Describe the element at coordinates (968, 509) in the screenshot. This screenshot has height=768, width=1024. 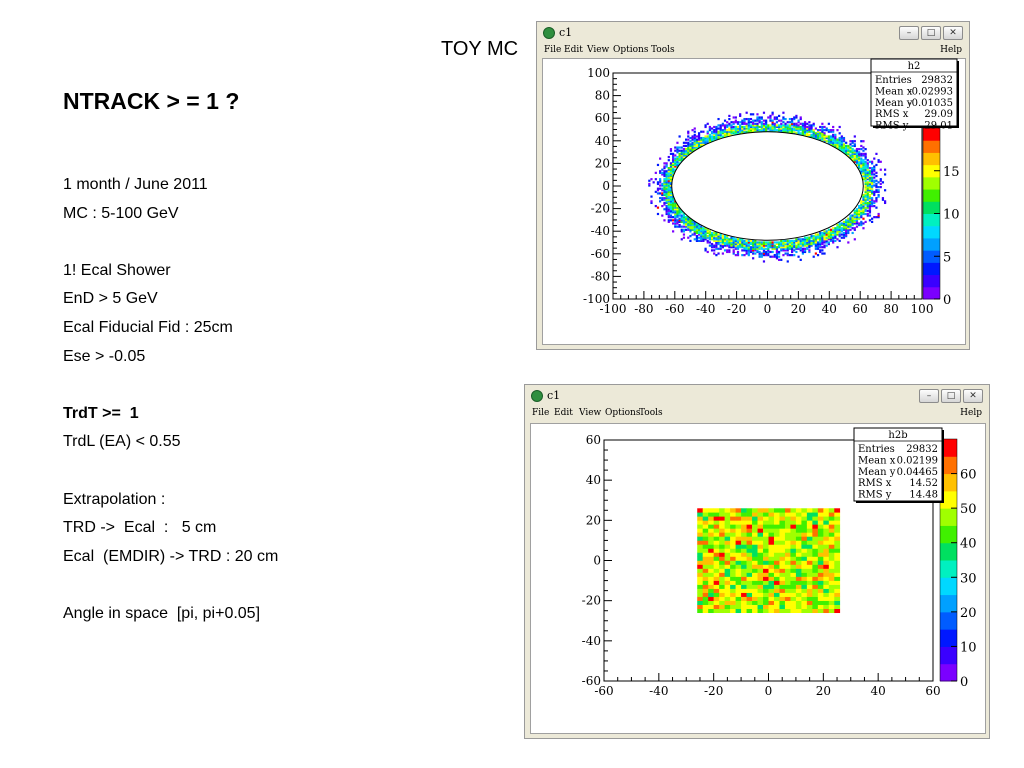
I see `colorbar-tick-label: 50` at that location.